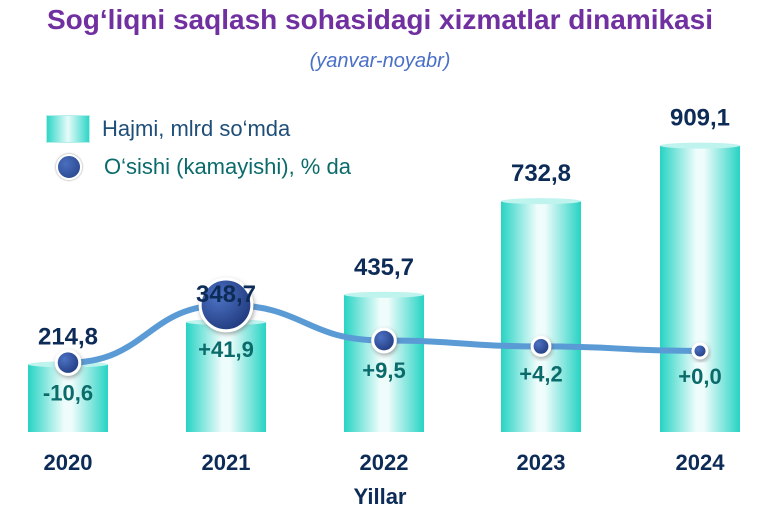 This screenshot has height=528, width=760. What do you see at coordinates (68, 362) in the screenshot?
I see `growth-marker-2020` at bounding box center [68, 362].